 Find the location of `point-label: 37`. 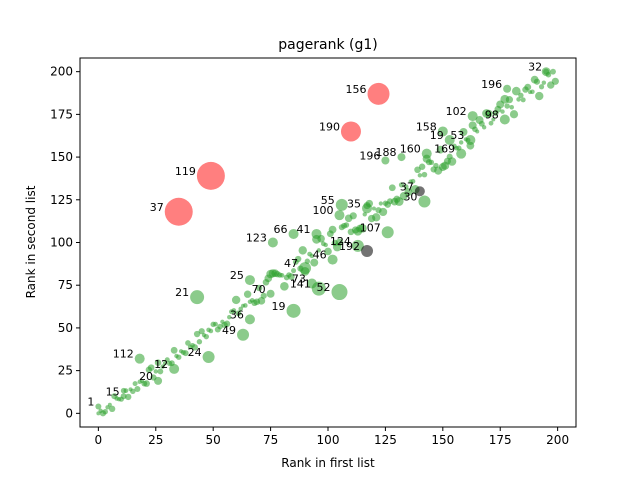

point-label: 37 is located at coordinates (407, 186).